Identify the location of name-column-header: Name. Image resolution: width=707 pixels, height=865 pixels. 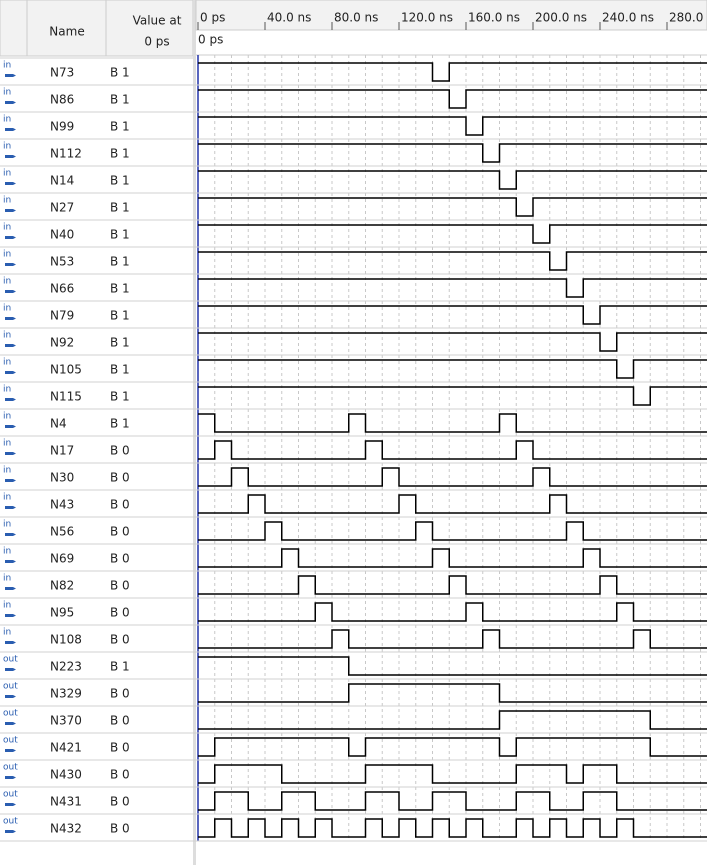
(66, 32).